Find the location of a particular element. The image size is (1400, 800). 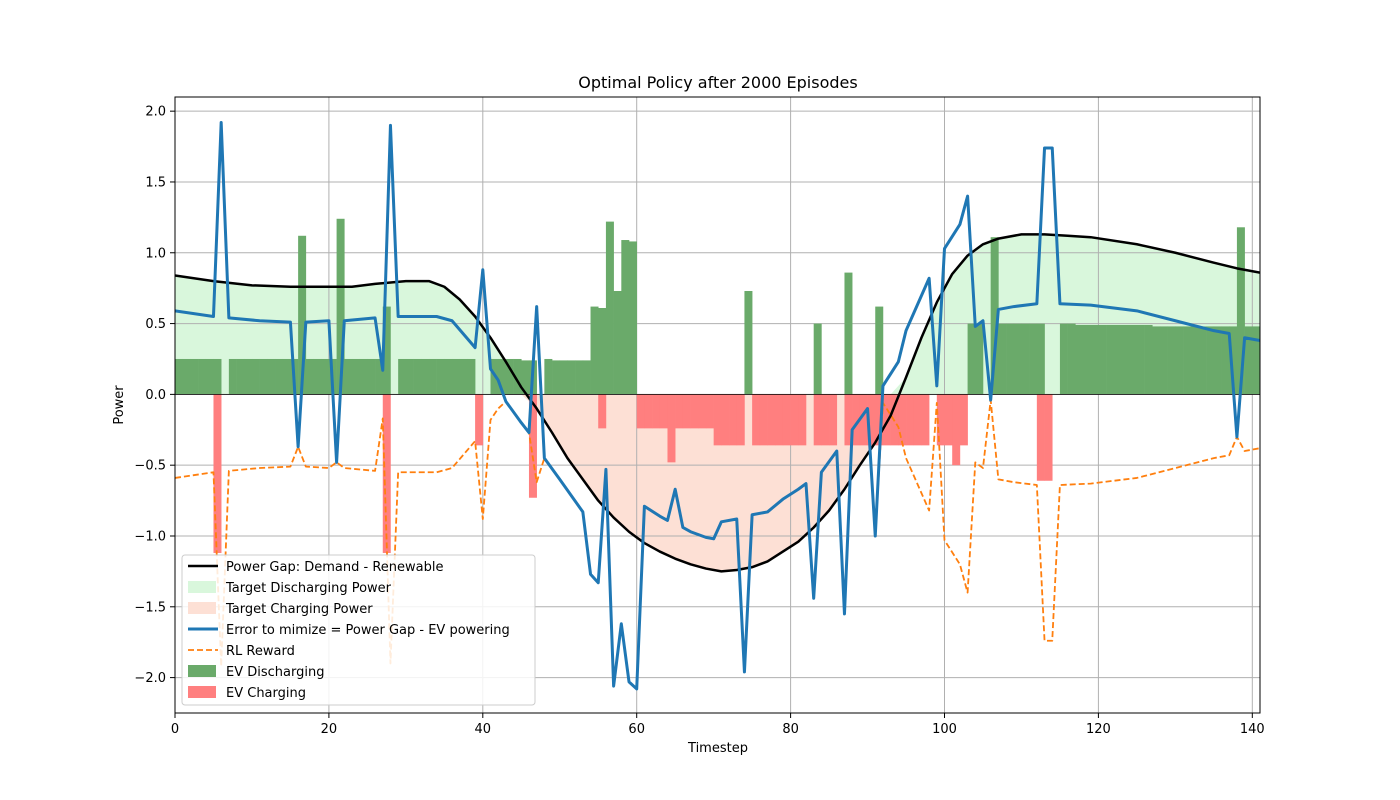

y-tick-label: 1.5 is located at coordinates (155, 182).